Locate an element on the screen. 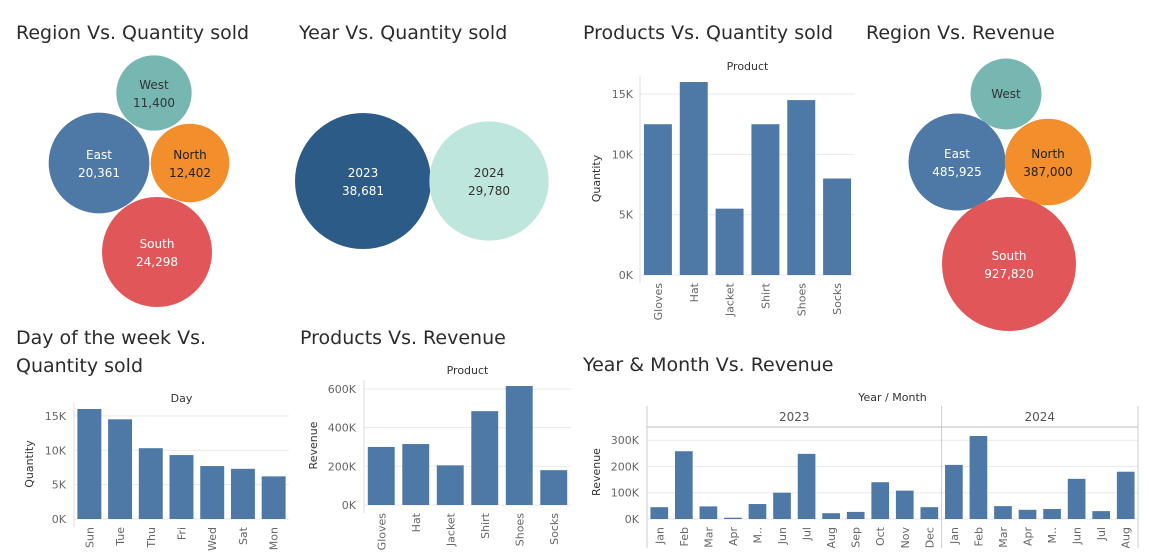 The image size is (1149, 559). yearmonth_rev-bar-2023-feb is located at coordinates (683, 485).